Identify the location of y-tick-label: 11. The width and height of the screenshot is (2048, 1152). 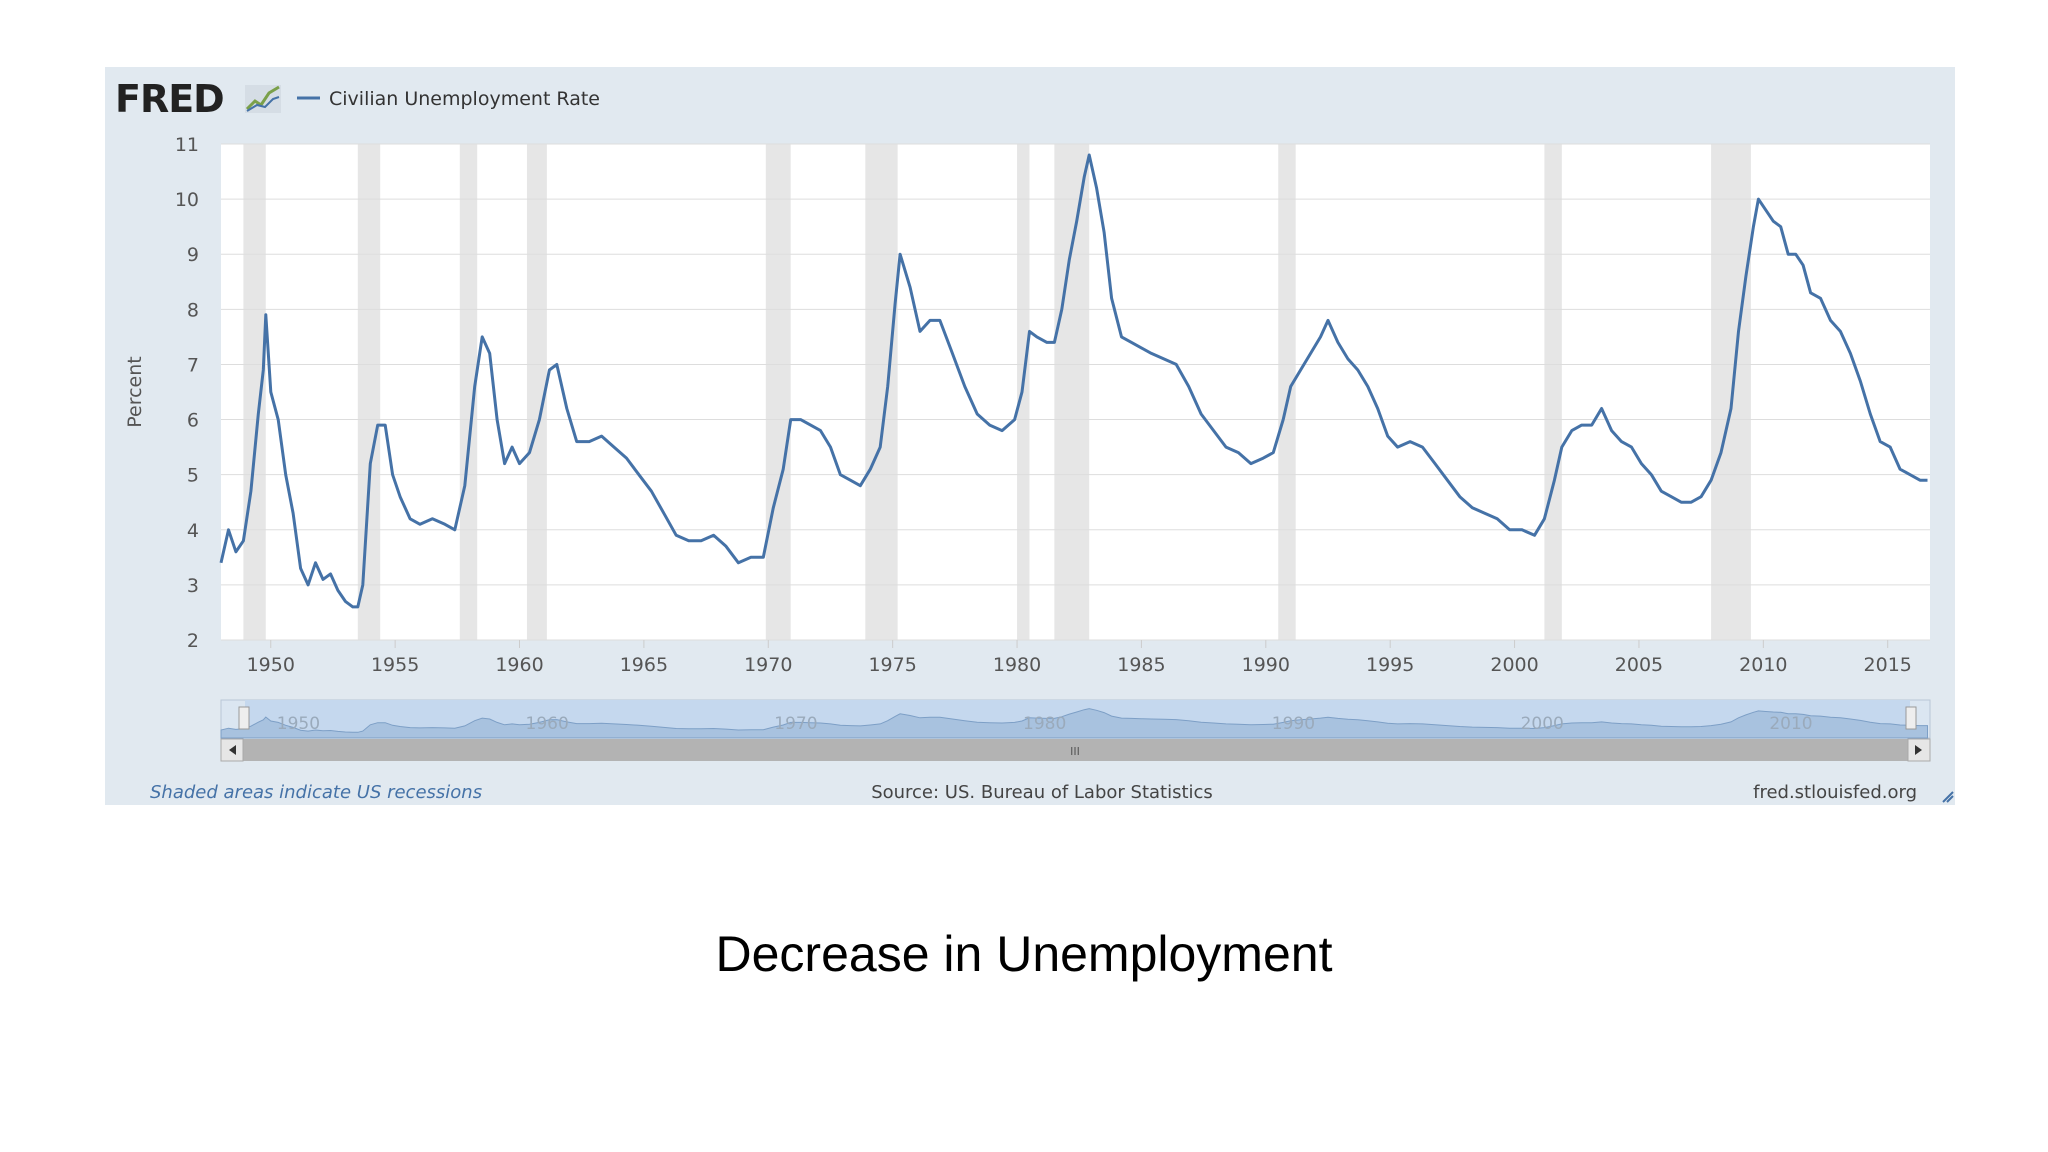
(187, 145).